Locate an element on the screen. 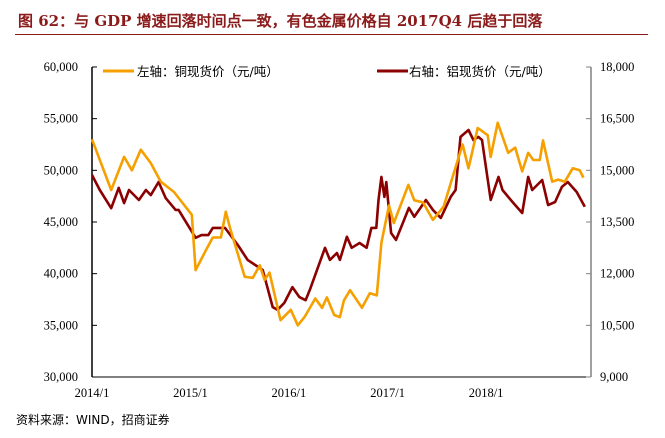 The width and height of the screenshot is (665, 438). x-tick-label: 2018/1 is located at coordinates (486, 393).